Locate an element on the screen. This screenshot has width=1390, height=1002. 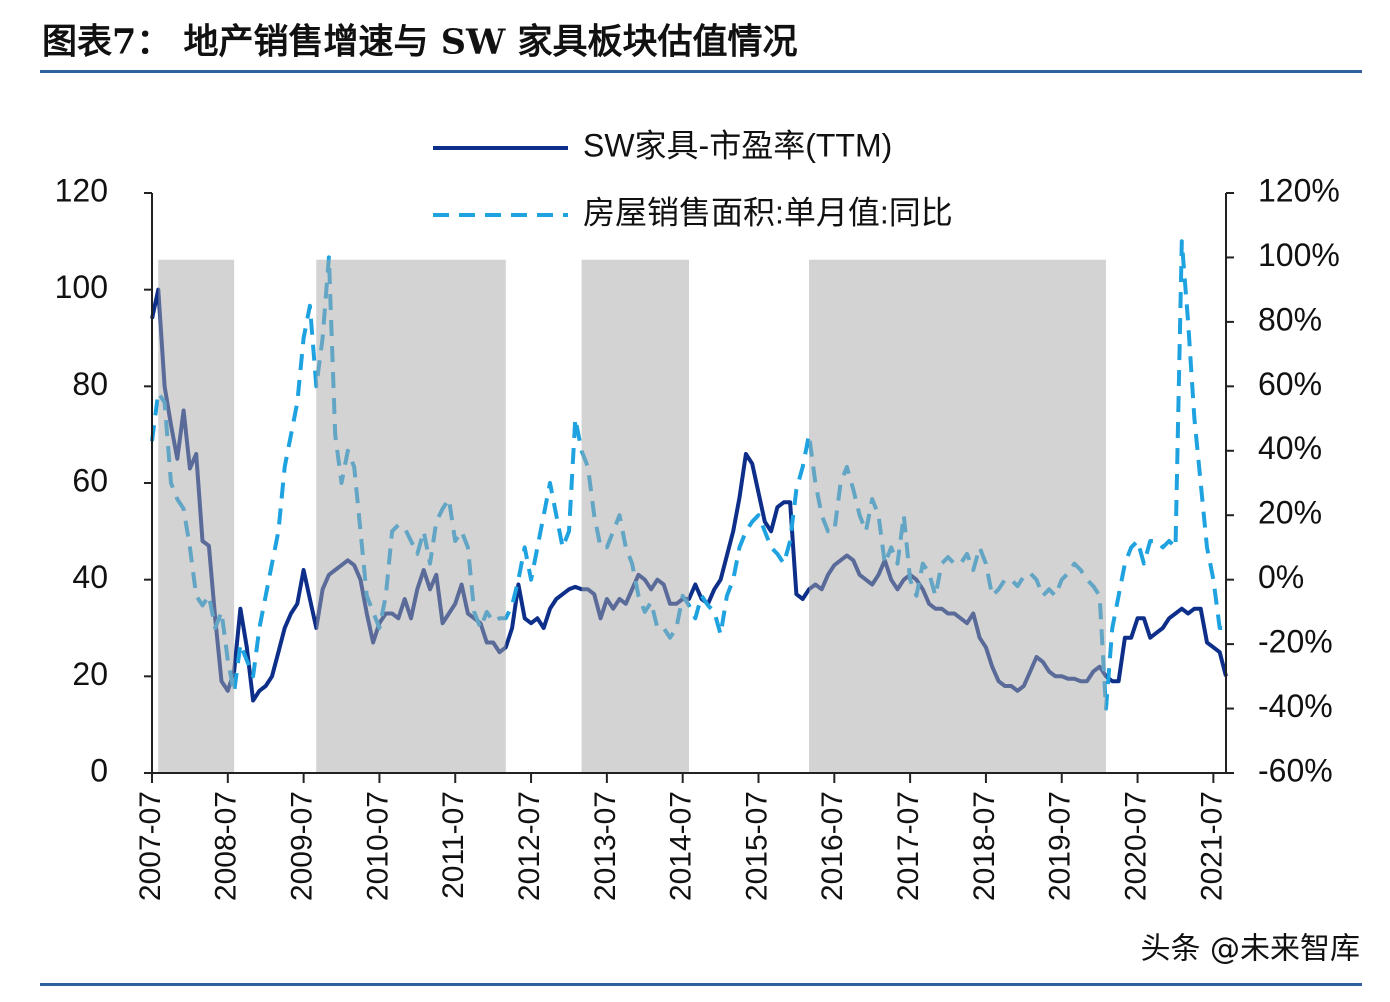
y-tick-label: 80 is located at coordinates (90, 384).